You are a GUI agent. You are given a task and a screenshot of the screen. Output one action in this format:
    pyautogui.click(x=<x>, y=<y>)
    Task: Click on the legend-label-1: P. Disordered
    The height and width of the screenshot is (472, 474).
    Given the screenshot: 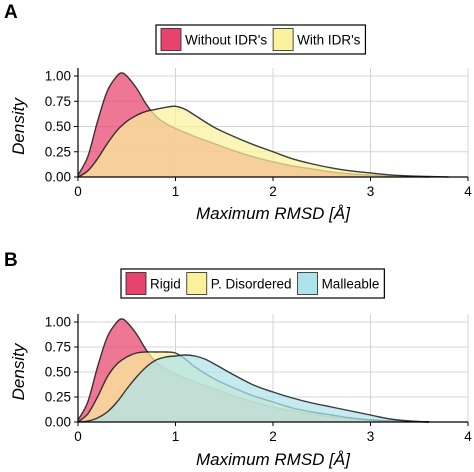 What is the action you would take?
    pyautogui.click(x=251, y=284)
    